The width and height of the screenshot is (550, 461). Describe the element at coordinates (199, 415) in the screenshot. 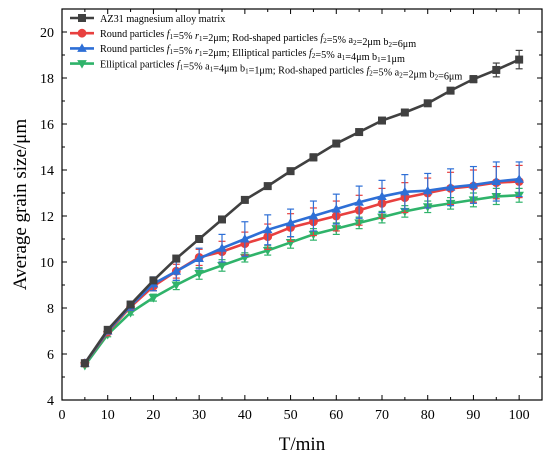

I see `x-tick-label: 30` at that location.